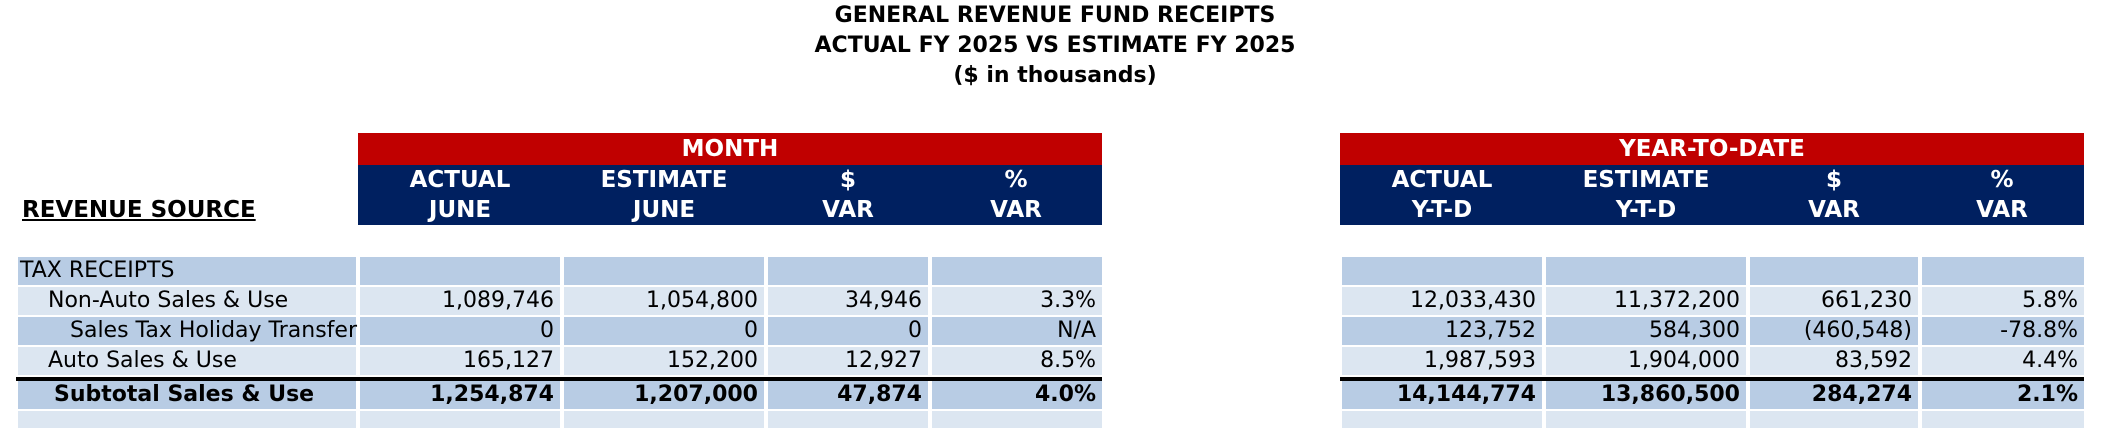 The image size is (2110, 428). Describe the element at coordinates (187, 271) in the screenshot. I see `row-label: TAX RECEIPTS` at that location.